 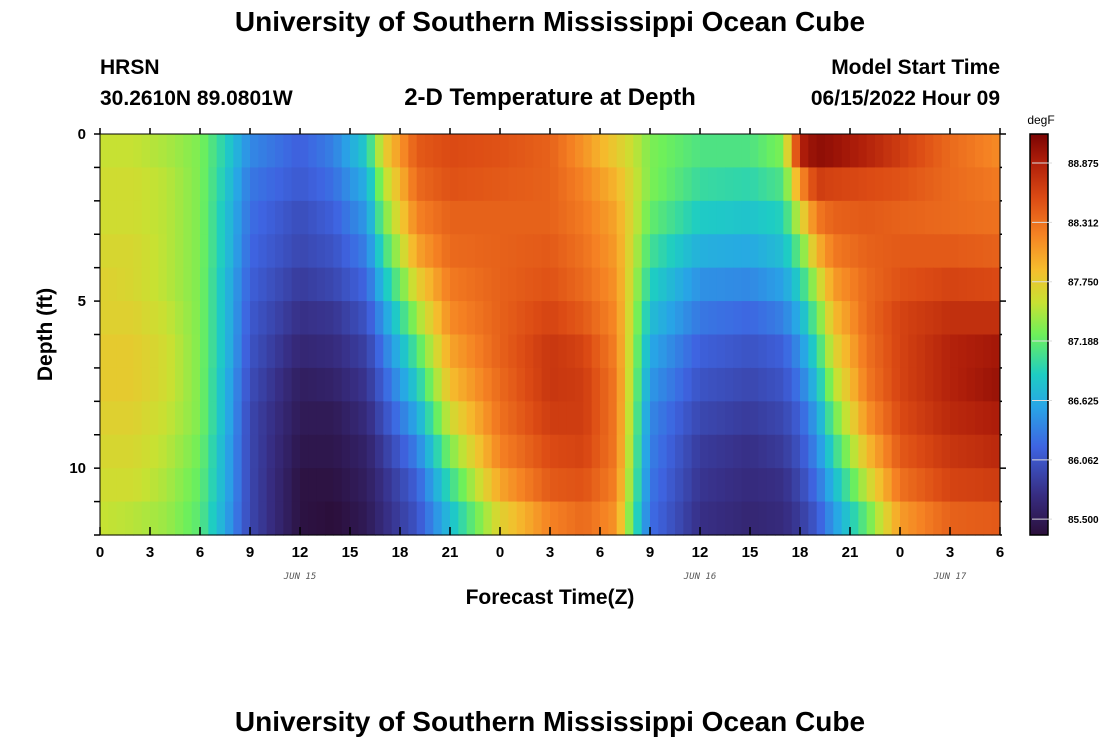 What do you see at coordinates (1040, 120) in the screenshot?
I see `colorbar-unit: degF` at bounding box center [1040, 120].